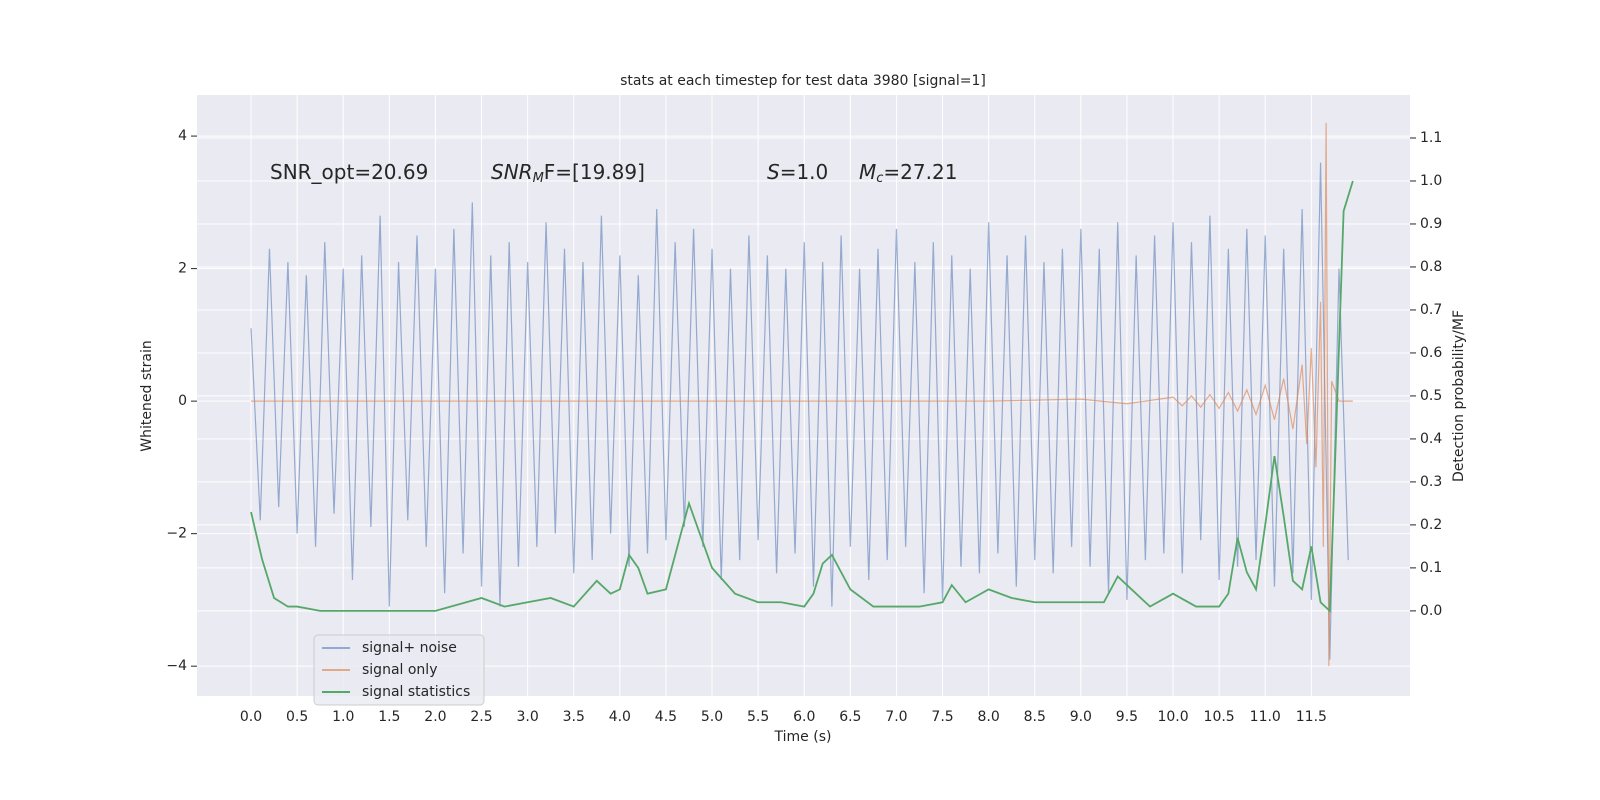 The image size is (1600, 800). What do you see at coordinates (147, 395) in the screenshot?
I see `y-axis-label: Whitened strain` at bounding box center [147, 395].